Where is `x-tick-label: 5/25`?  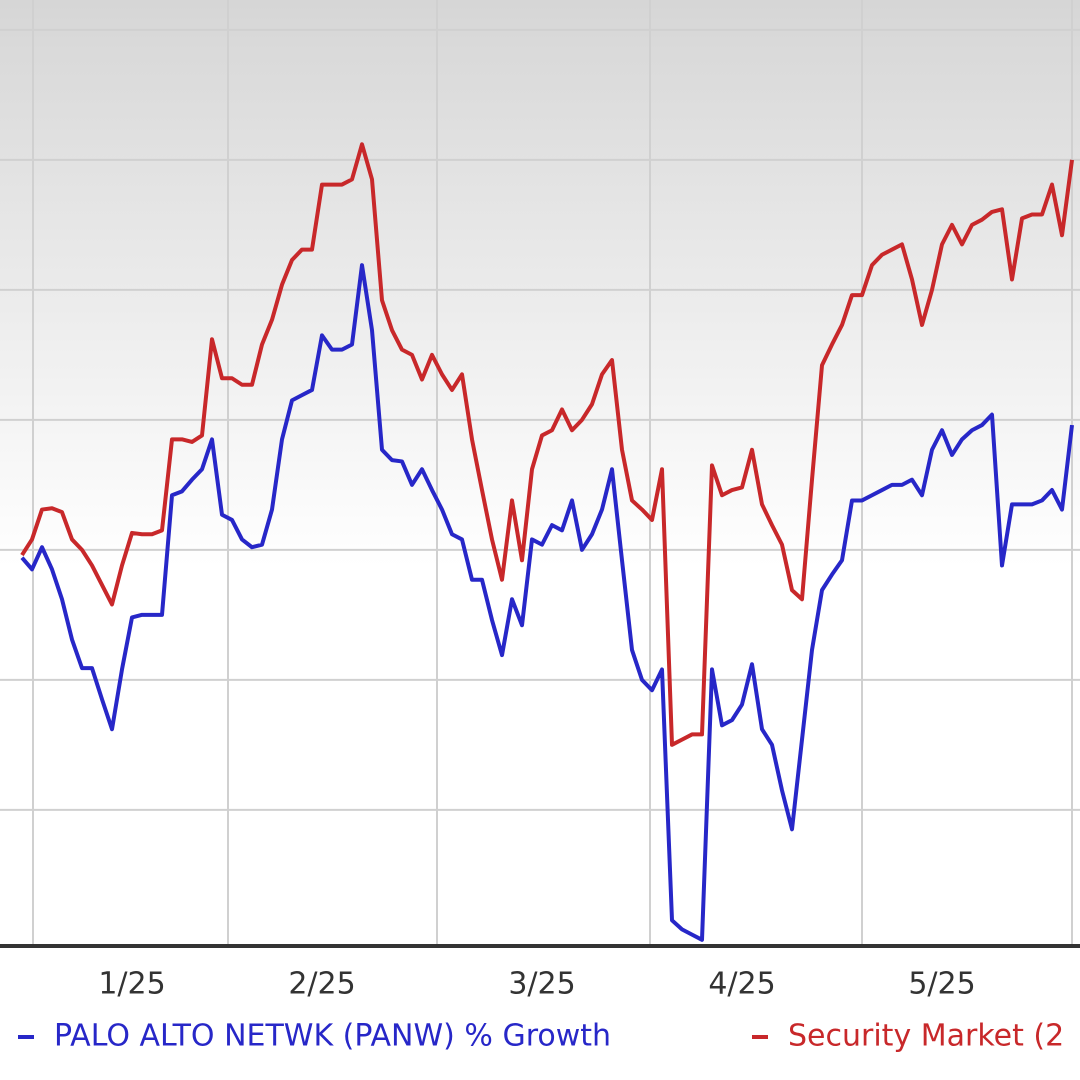 x-tick-label: 5/25 is located at coordinates (941, 984).